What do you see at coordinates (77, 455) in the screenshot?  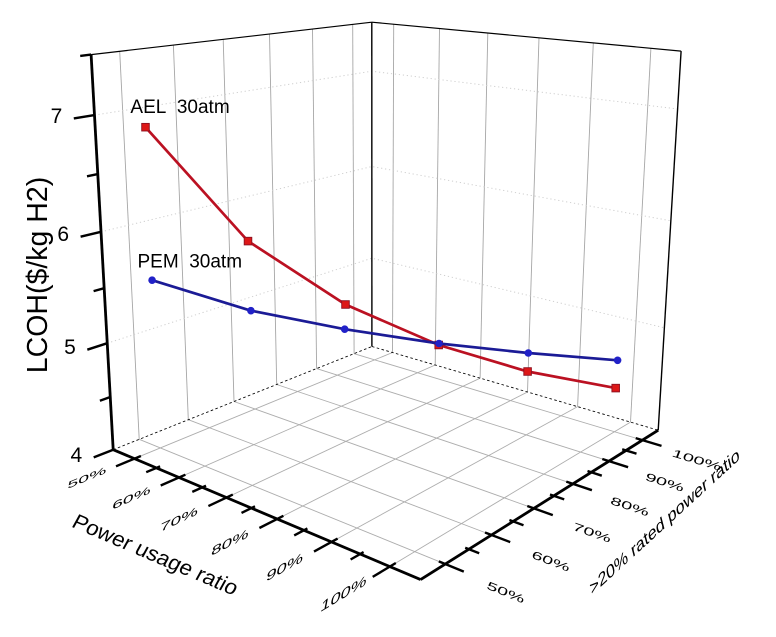 I see `svg-text: 4` at bounding box center [77, 455].